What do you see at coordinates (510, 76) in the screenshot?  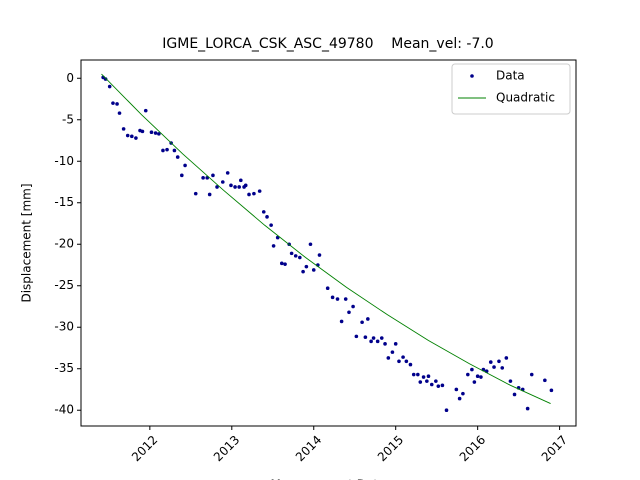 I see `legend-label: Data` at bounding box center [510, 76].